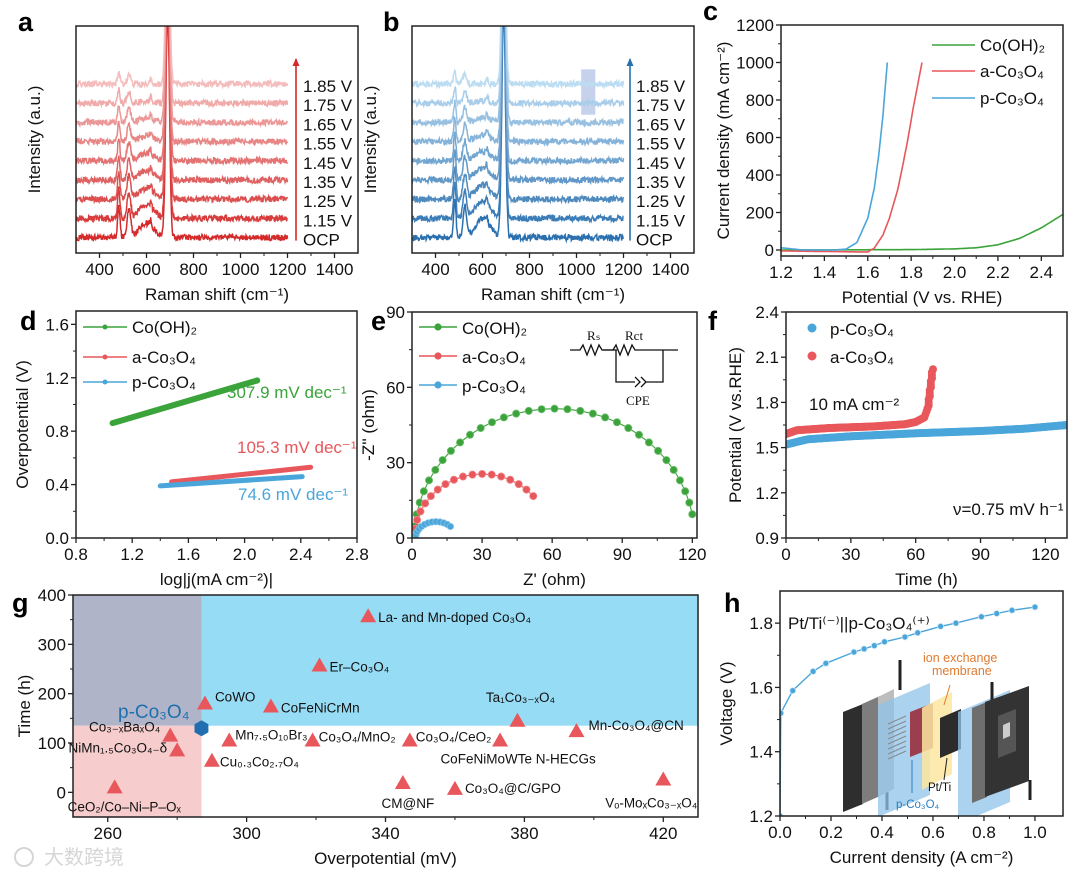  What do you see at coordinates (524, 833) in the screenshot?
I see `x-tick-label: 380` at bounding box center [524, 833].